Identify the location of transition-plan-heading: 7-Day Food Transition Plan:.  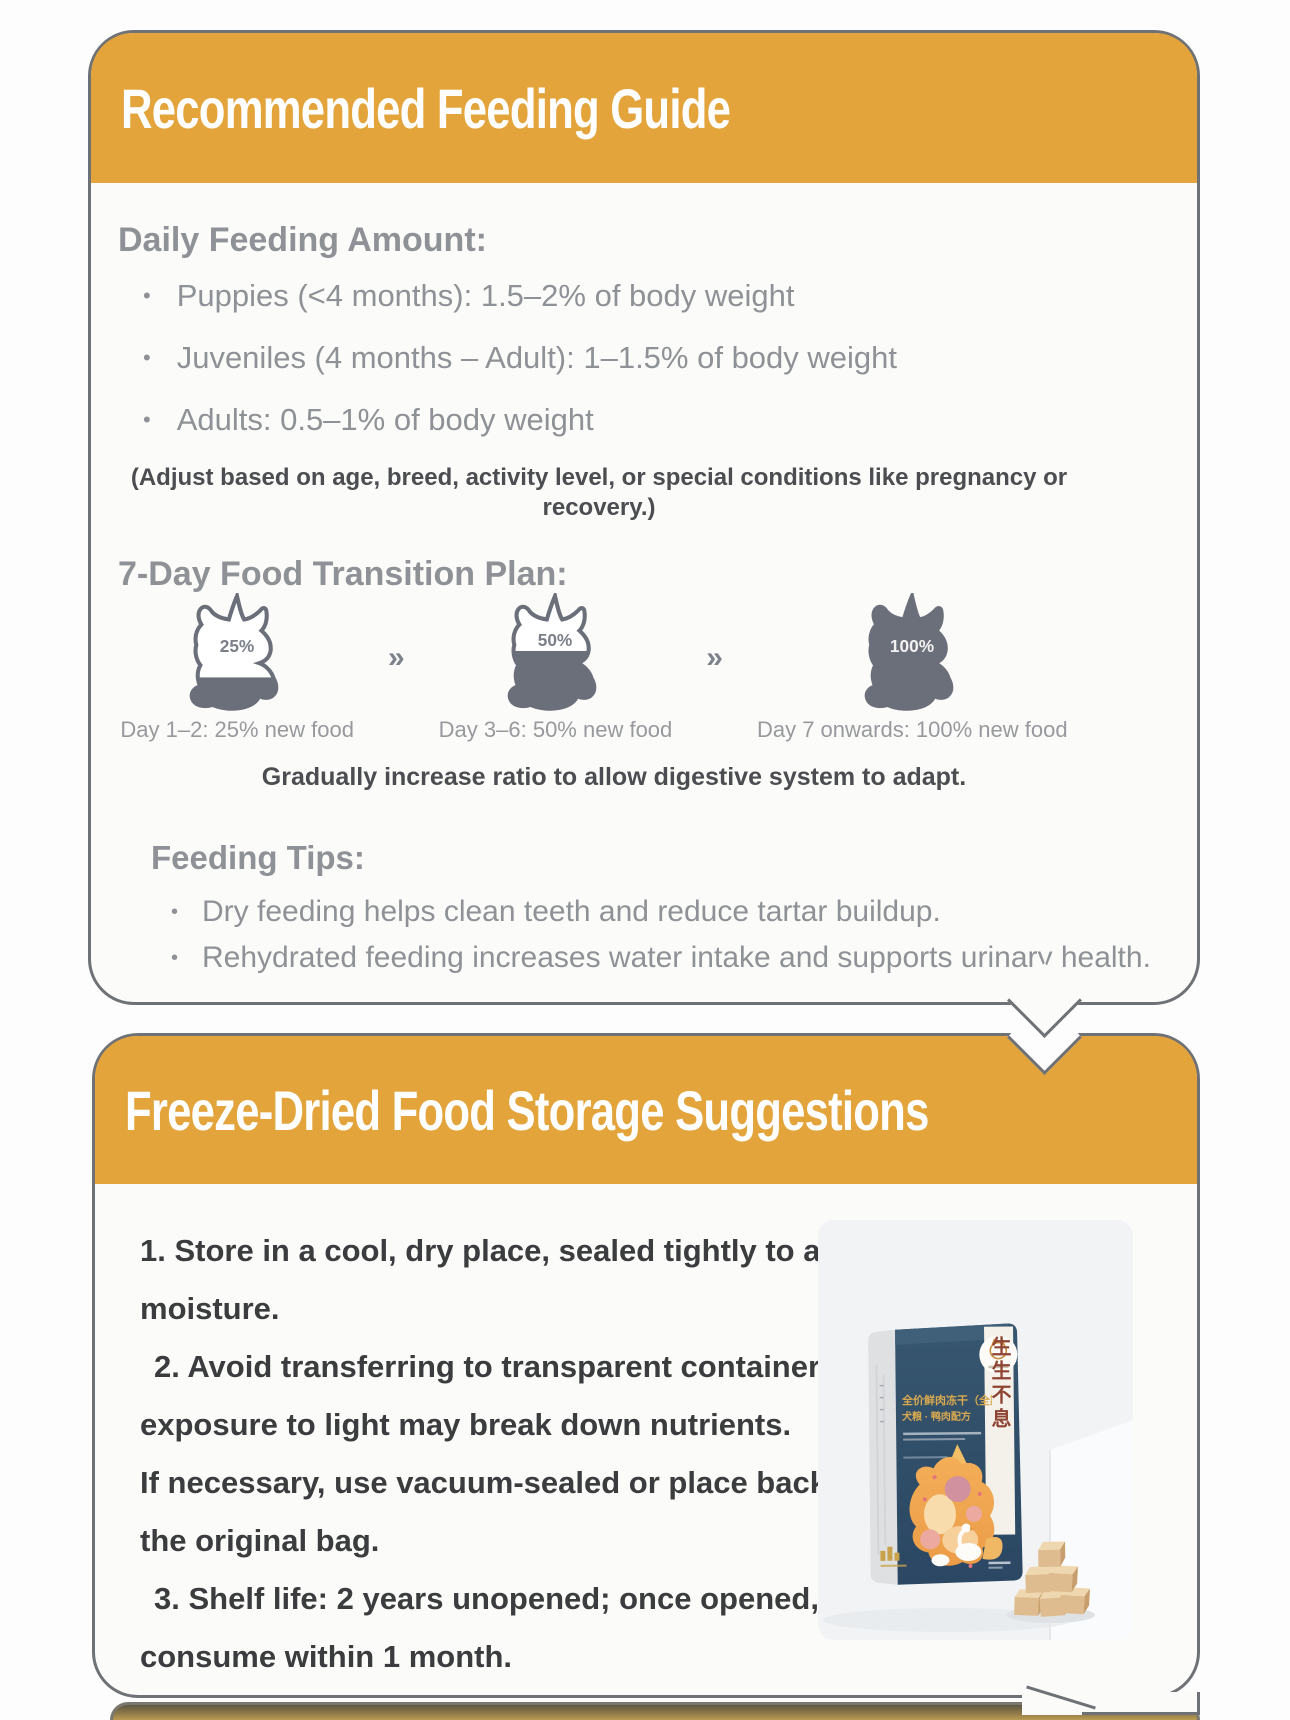
(343, 574).